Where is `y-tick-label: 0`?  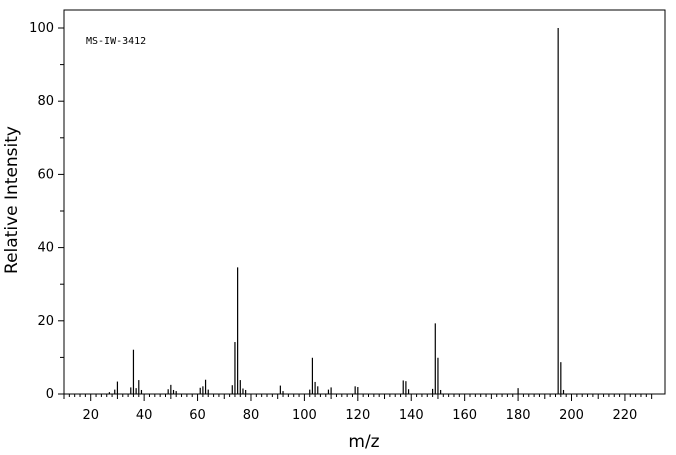 y-tick-label: 0 is located at coordinates (50, 394).